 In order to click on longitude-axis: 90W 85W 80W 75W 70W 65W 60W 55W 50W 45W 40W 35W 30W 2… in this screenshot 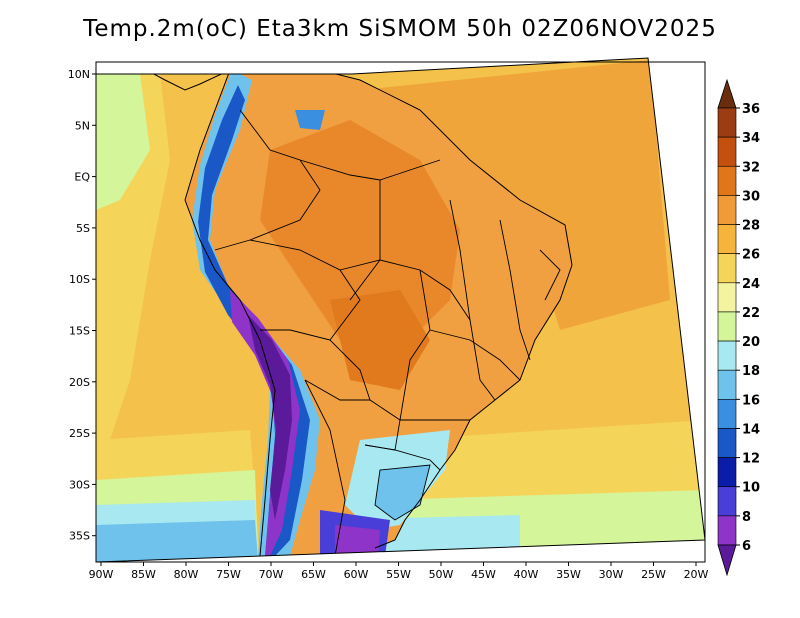, I will do `click(399, 571)`.